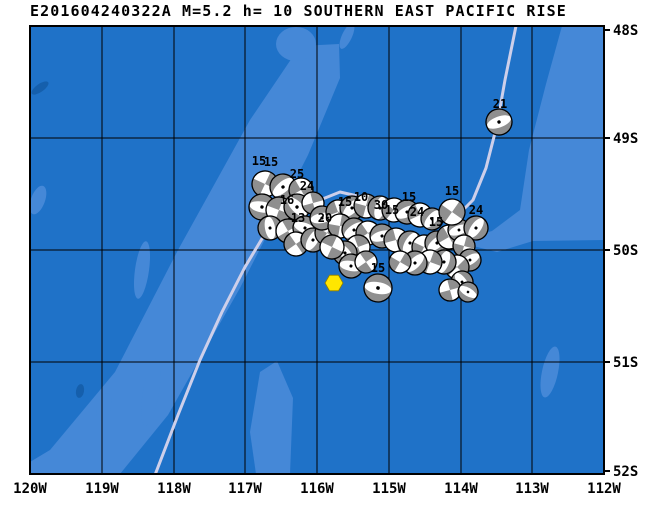  What do you see at coordinates (604, 489) in the screenshot?
I see `longitude-label: 112W` at bounding box center [604, 489].